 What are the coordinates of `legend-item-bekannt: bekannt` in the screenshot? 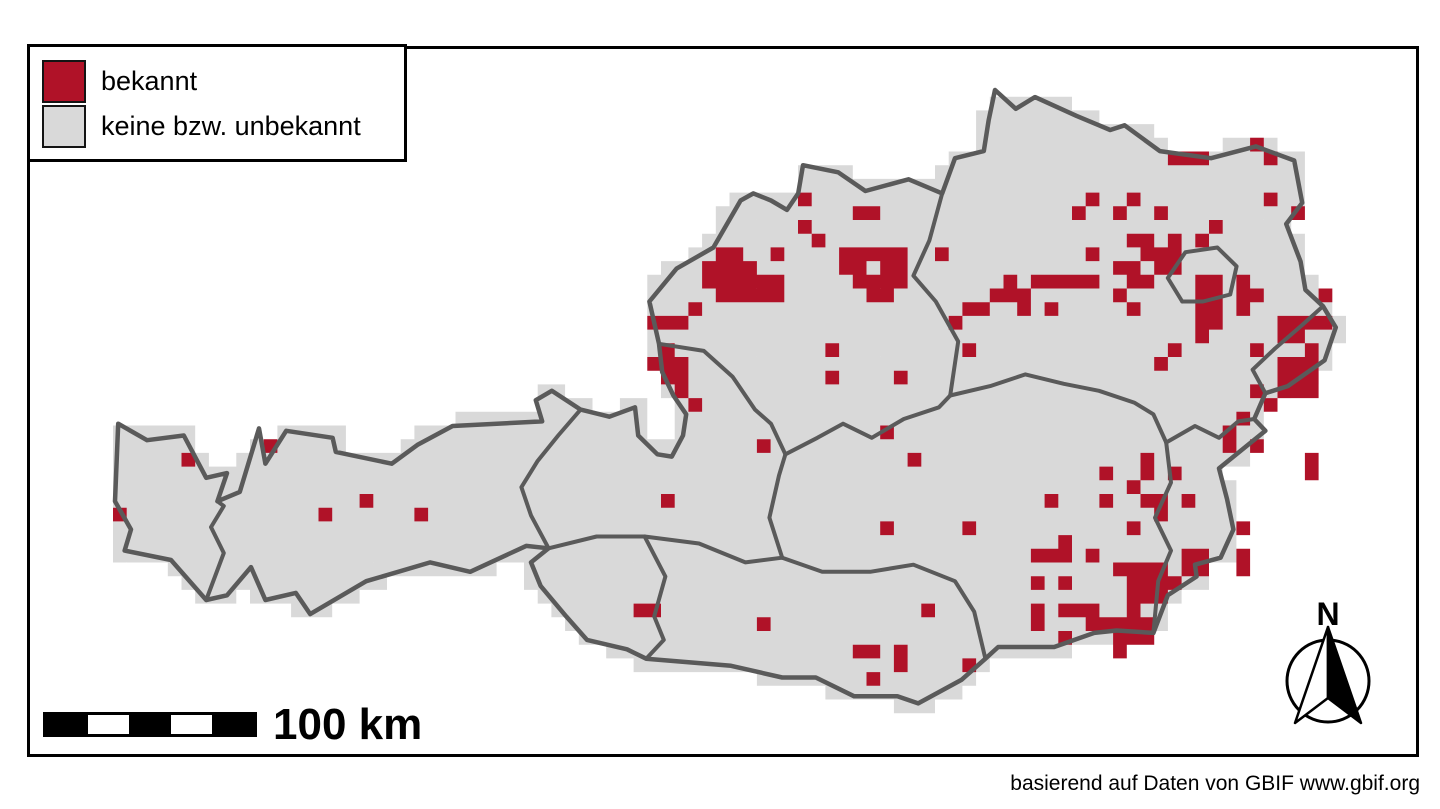 It's located at (223, 81).